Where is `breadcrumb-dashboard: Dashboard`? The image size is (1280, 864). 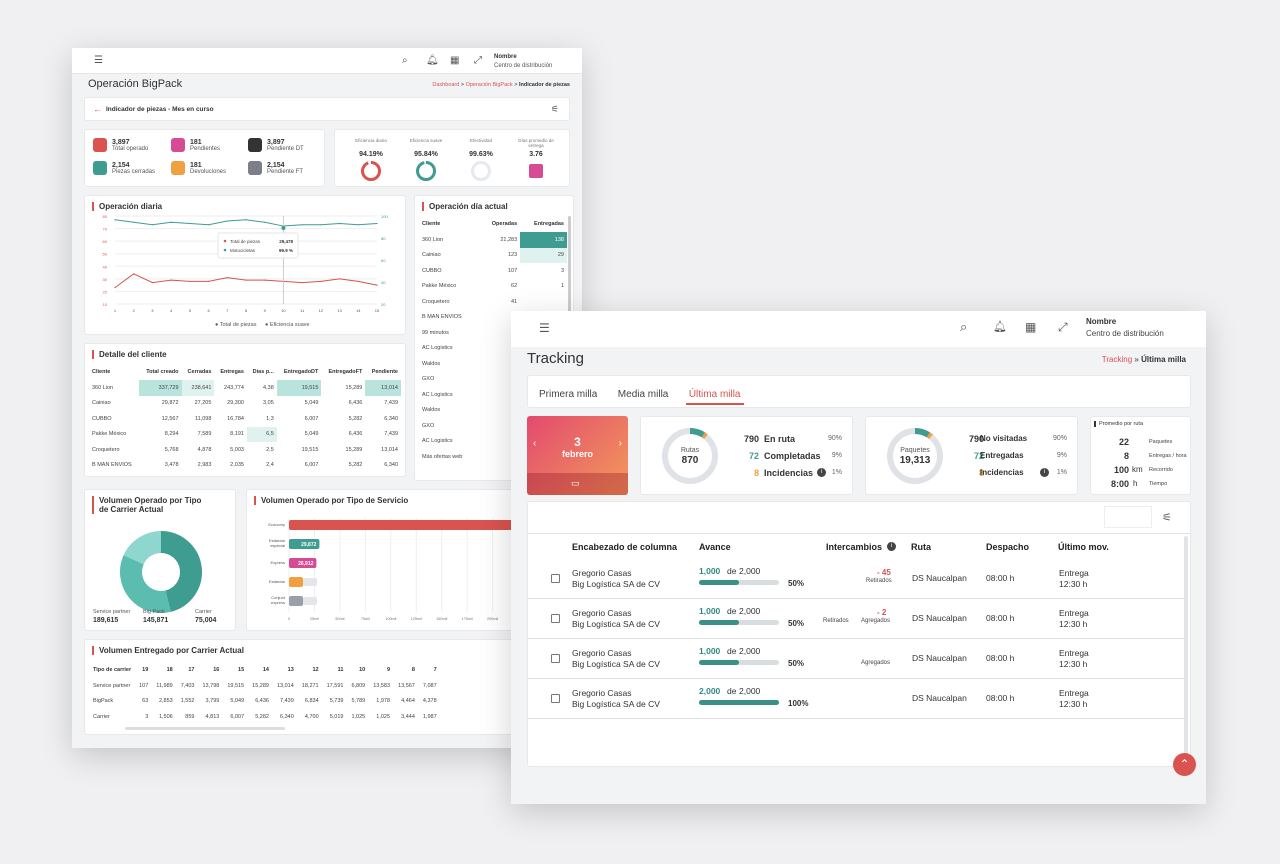
breadcrumb-dashboard: Dashboard is located at coordinates (446, 85).